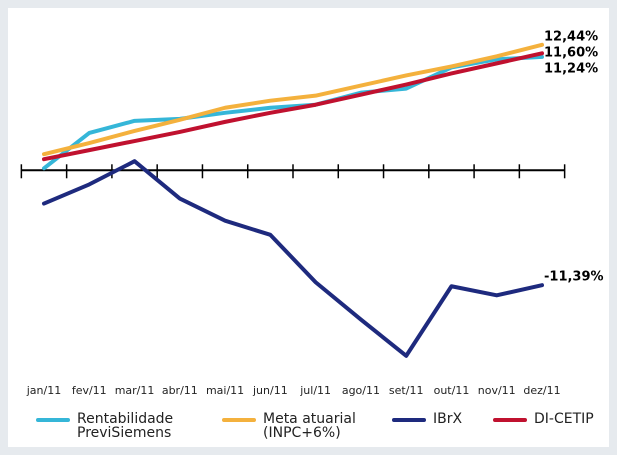 This screenshot has height=455, width=617. Describe the element at coordinates (135, 390) in the screenshot. I see `x-tick-label: mar/11` at that location.